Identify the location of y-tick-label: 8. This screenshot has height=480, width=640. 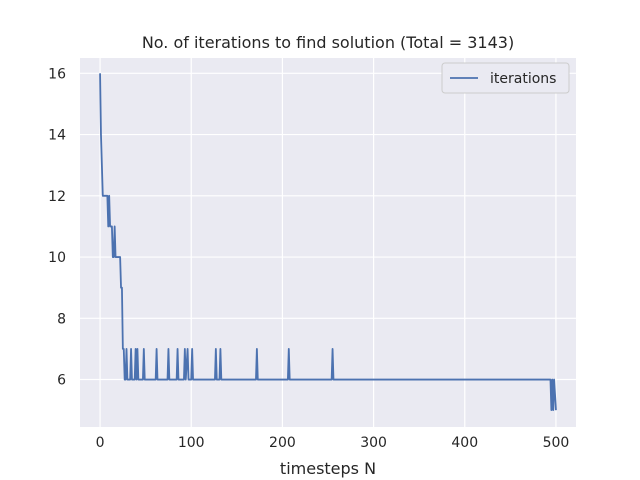
(61, 319).